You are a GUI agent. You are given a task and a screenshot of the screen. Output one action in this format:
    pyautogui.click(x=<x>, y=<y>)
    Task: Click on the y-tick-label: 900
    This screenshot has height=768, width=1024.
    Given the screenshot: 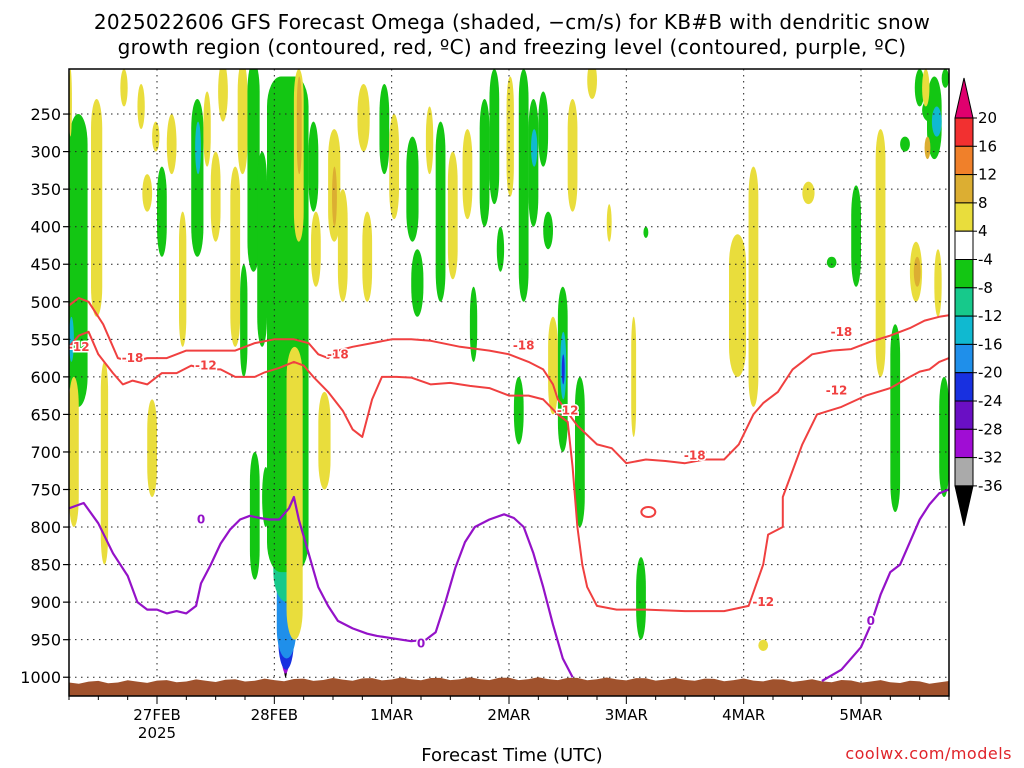 What is the action you would take?
    pyautogui.click(x=45, y=602)
    